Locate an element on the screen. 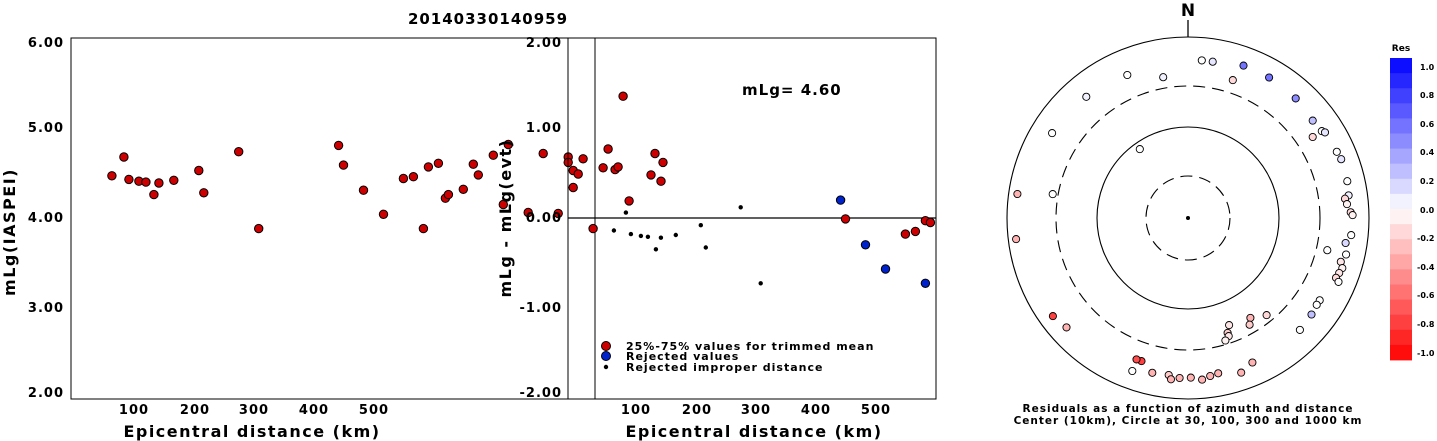 The image size is (1437, 441). left-y-axis-label: mLg(IASPEI) is located at coordinates (9, 232).